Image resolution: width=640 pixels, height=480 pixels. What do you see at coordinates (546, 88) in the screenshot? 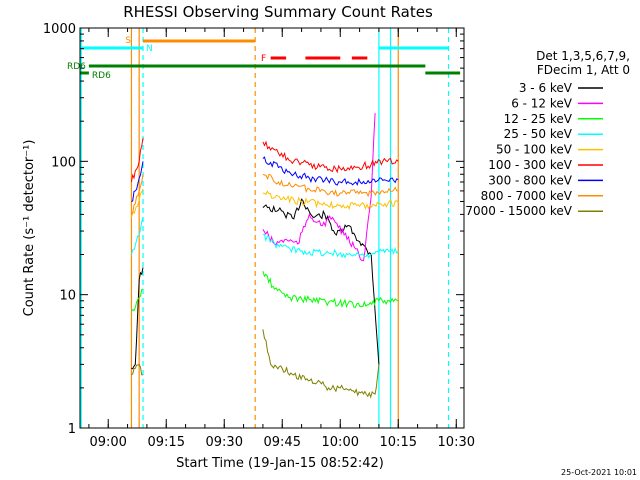
I see `legend-entry-label: 3 - 6 keV` at bounding box center [546, 88].